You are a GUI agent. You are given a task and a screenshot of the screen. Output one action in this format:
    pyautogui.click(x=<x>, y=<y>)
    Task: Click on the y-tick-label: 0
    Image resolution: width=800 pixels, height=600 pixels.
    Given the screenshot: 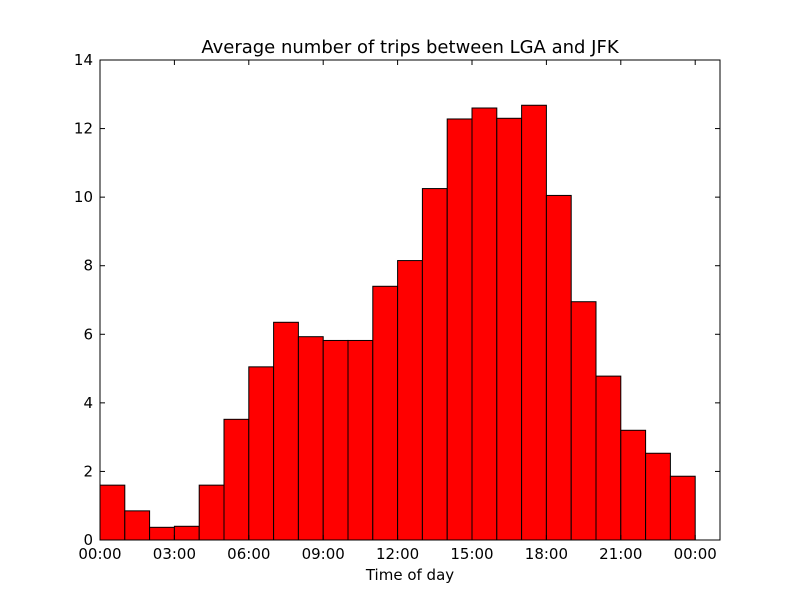 What is the action you would take?
    pyautogui.click(x=88, y=540)
    